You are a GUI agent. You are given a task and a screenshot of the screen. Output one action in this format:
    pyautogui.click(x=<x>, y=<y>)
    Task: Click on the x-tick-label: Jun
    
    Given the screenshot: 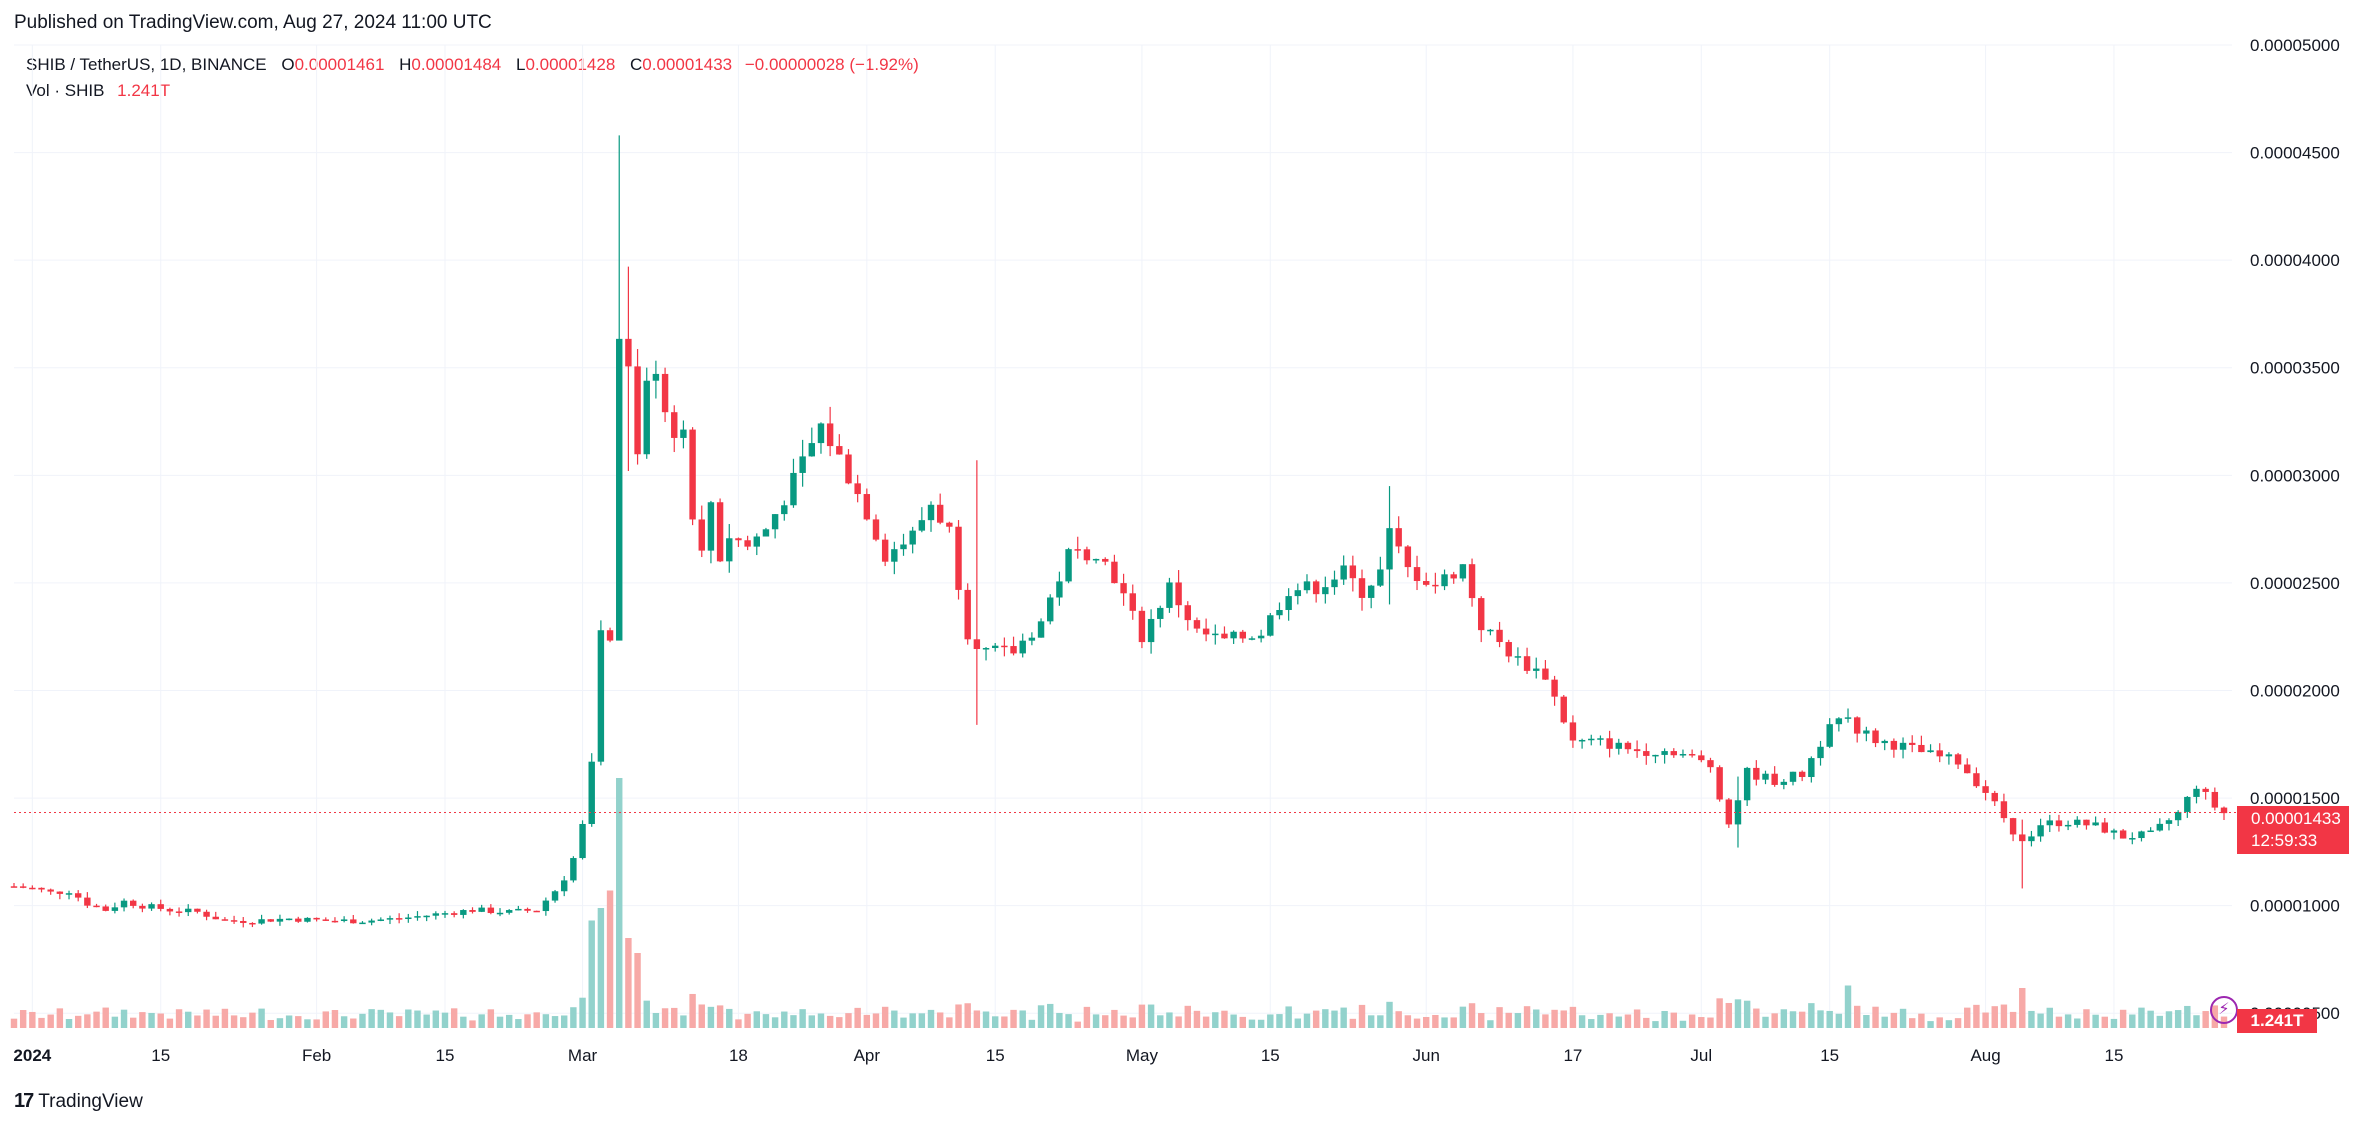 What is the action you would take?
    pyautogui.click(x=1425, y=1055)
    